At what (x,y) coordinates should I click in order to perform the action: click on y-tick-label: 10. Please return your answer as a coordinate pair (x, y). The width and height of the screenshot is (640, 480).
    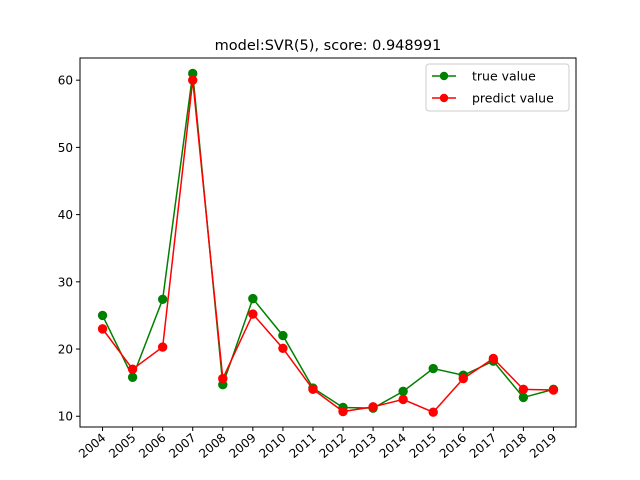
    Looking at the image, I should click on (65, 417).